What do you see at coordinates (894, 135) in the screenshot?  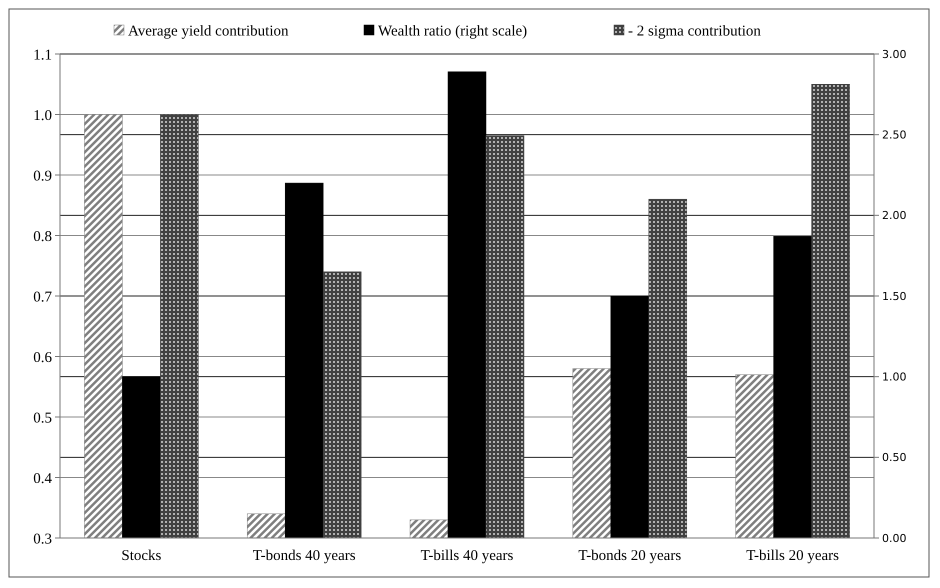 I see `y2-tick-label: 2.50` at bounding box center [894, 135].